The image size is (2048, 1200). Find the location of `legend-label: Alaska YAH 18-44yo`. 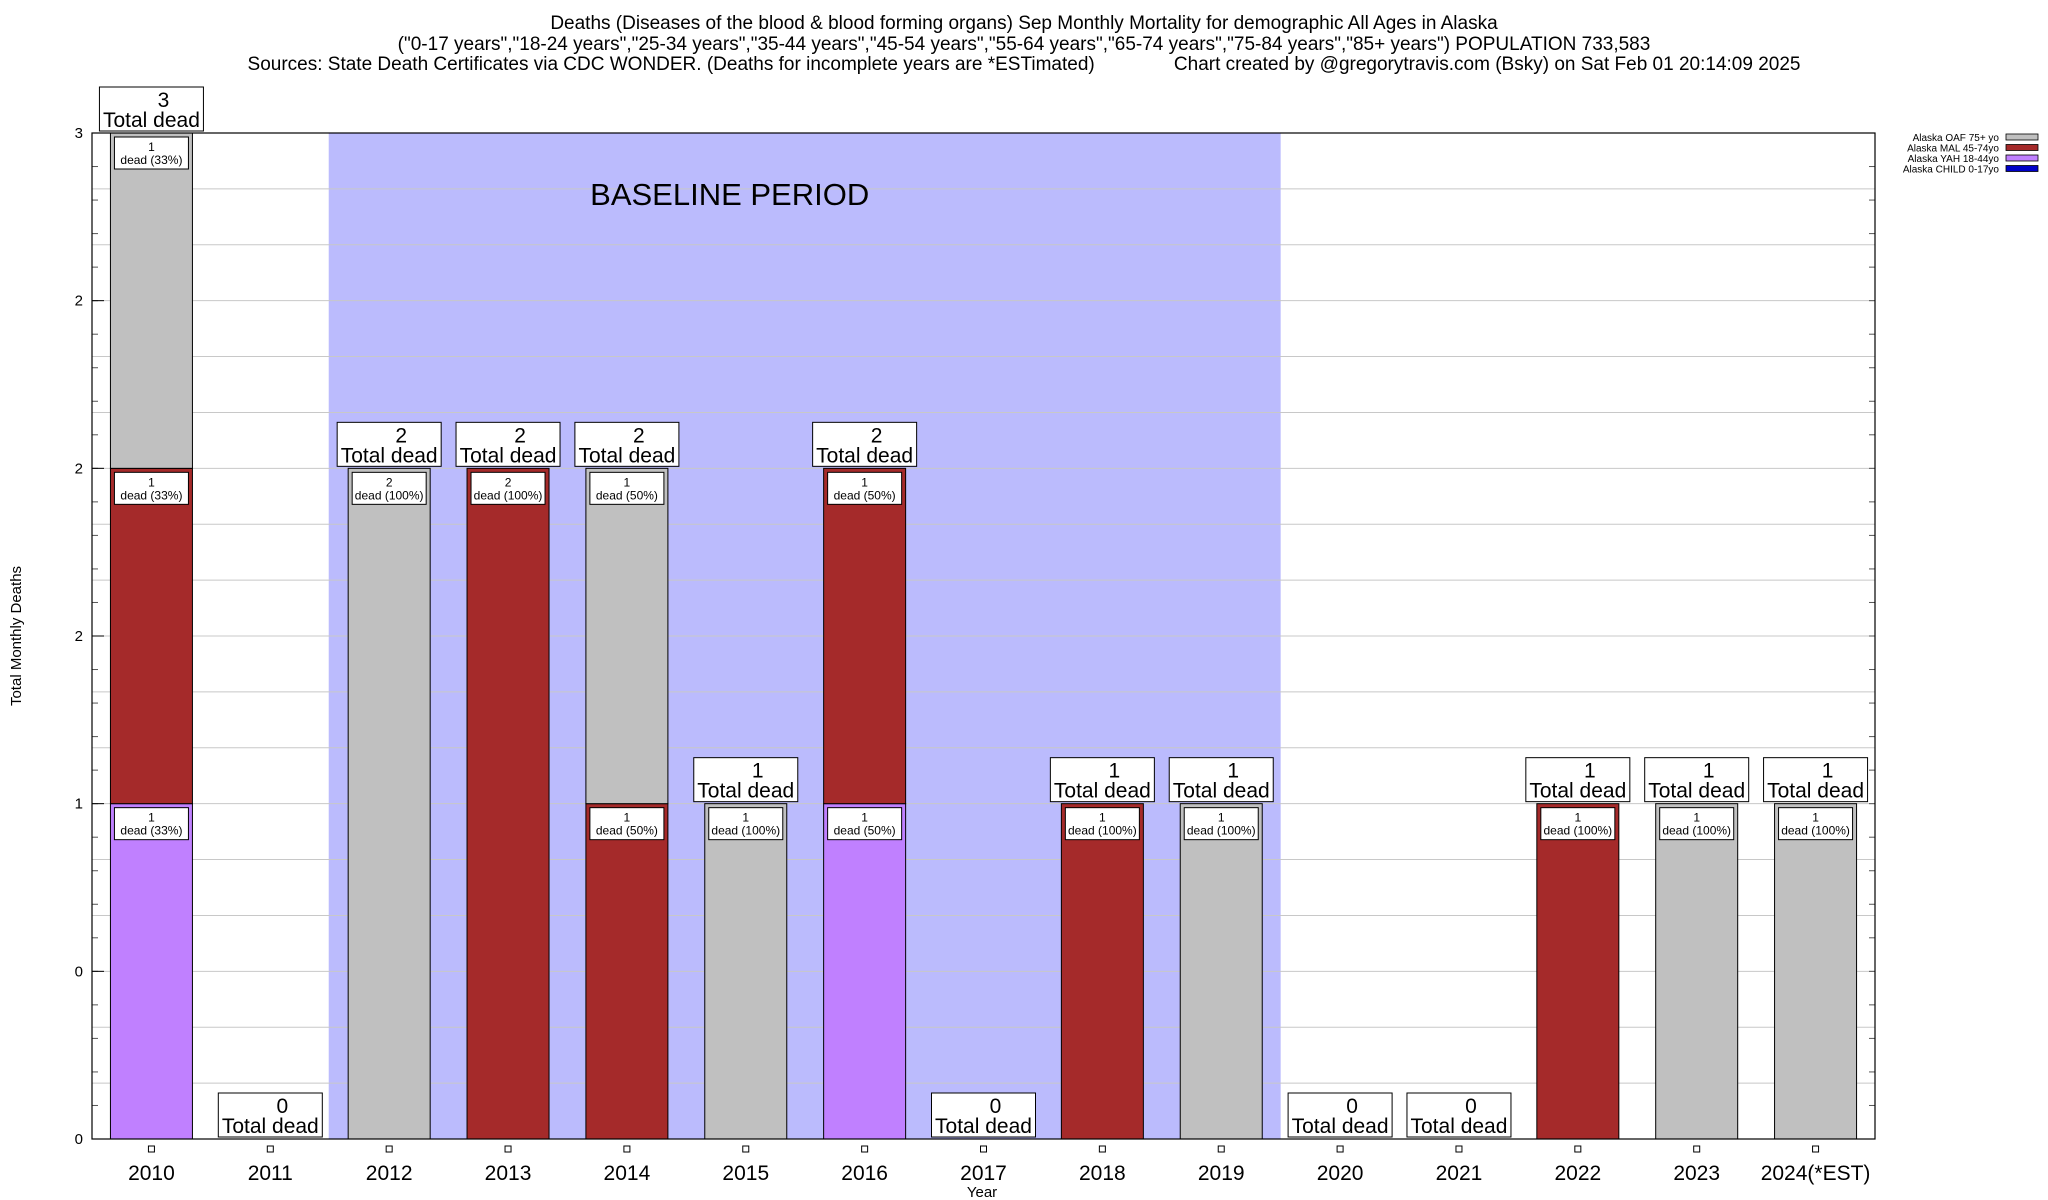

legend-label: Alaska YAH 18-44yo is located at coordinates (1954, 159).